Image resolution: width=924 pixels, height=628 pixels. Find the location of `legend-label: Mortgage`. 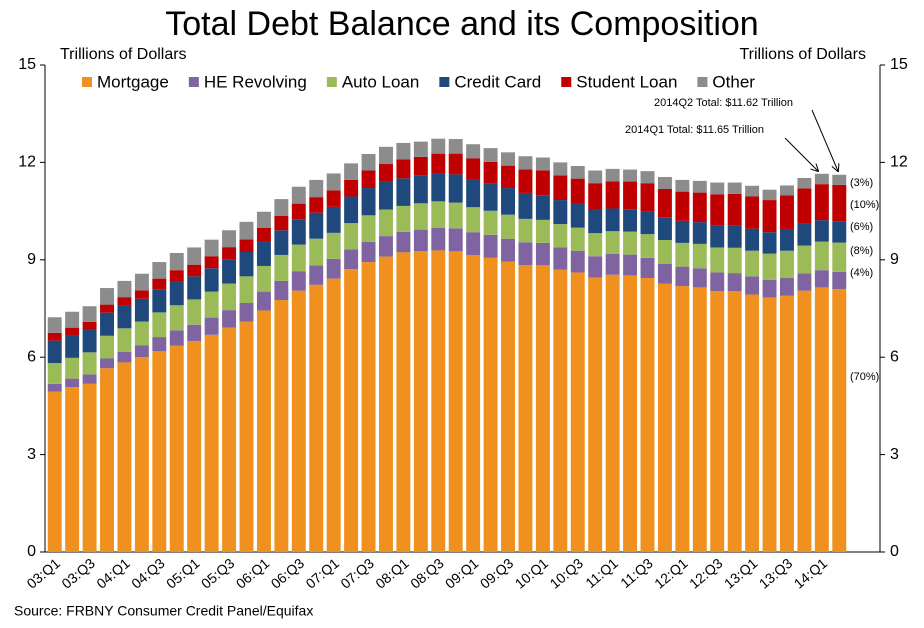

legend-label: Mortgage is located at coordinates (133, 81).